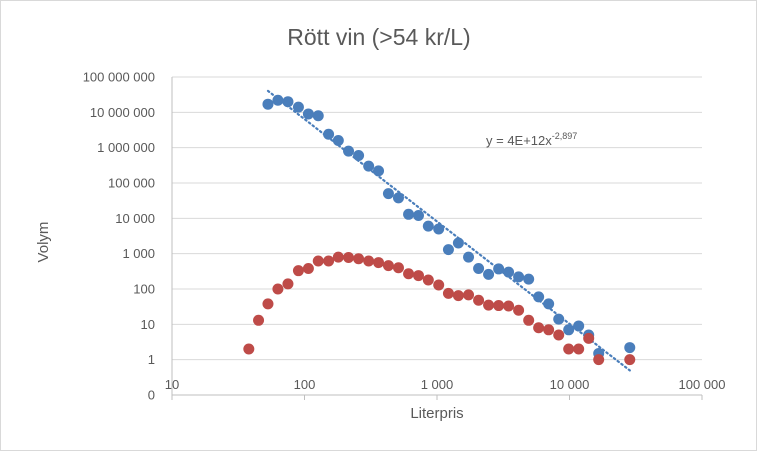 Image resolution: width=757 pixels, height=452 pixels. I want to click on y-tick-label: 1 000 000, so click(126, 147).